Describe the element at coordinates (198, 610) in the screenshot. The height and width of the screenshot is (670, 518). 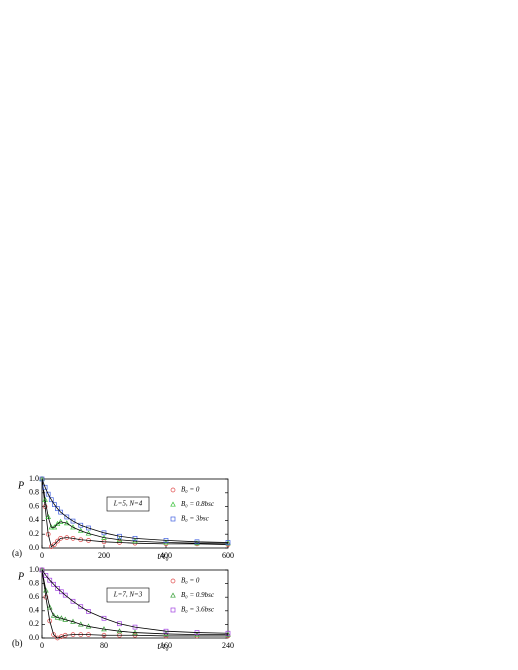
I see `legend-label: B₀ = 3.6bsc` at that location.